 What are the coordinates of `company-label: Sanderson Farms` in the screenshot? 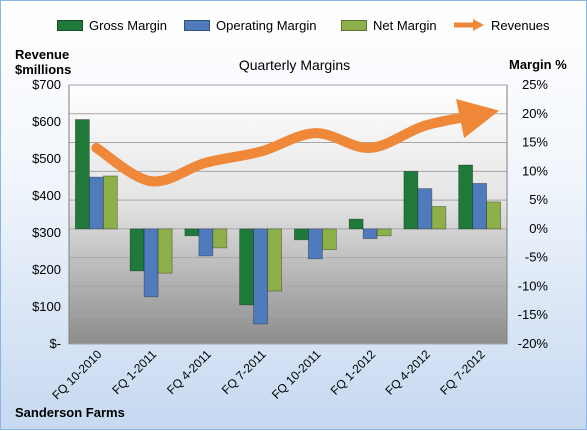 It's located at (70, 412).